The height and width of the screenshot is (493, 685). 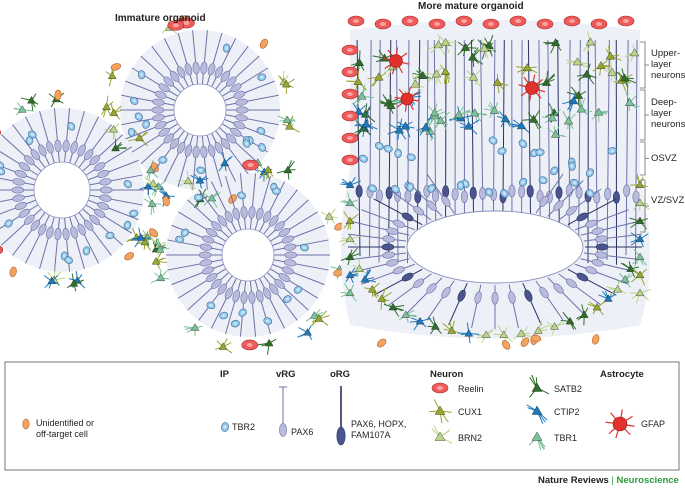 What do you see at coordinates (407, 99) in the screenshot?
I see `astrocyte-soma` at bounding box center [407, 99].